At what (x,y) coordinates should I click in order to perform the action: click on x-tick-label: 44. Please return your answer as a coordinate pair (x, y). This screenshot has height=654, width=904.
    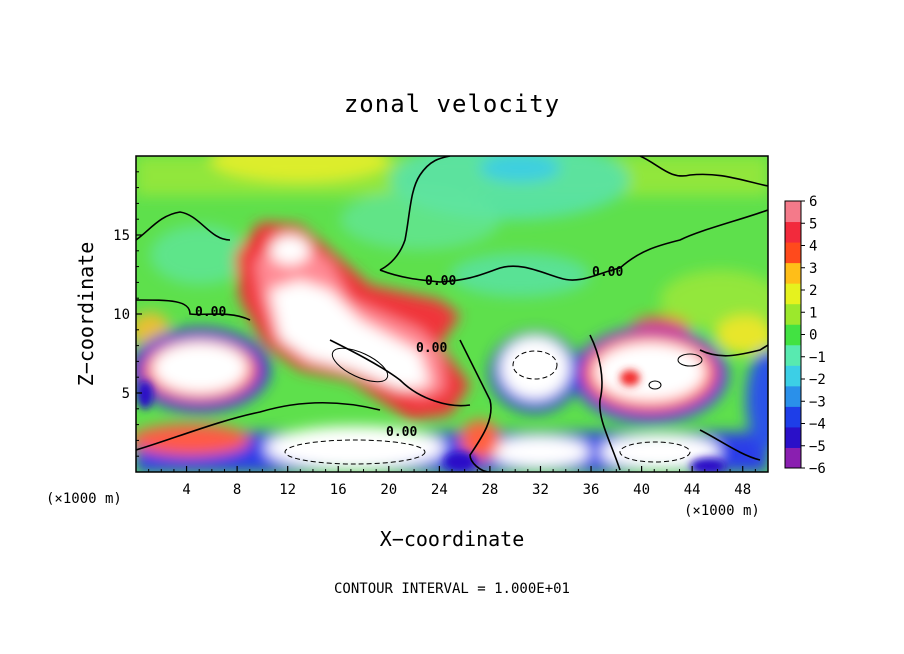
    Looking at the image, I should click on (692, 490).